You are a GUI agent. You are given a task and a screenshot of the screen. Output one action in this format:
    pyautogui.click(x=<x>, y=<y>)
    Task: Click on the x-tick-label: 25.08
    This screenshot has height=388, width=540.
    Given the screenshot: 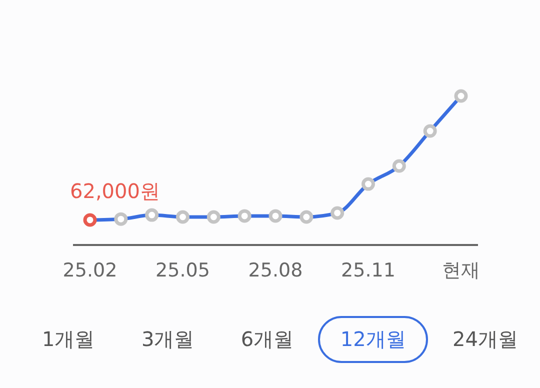 What is the action you would take?
    pyautogui.click(x=275, y=270)
    